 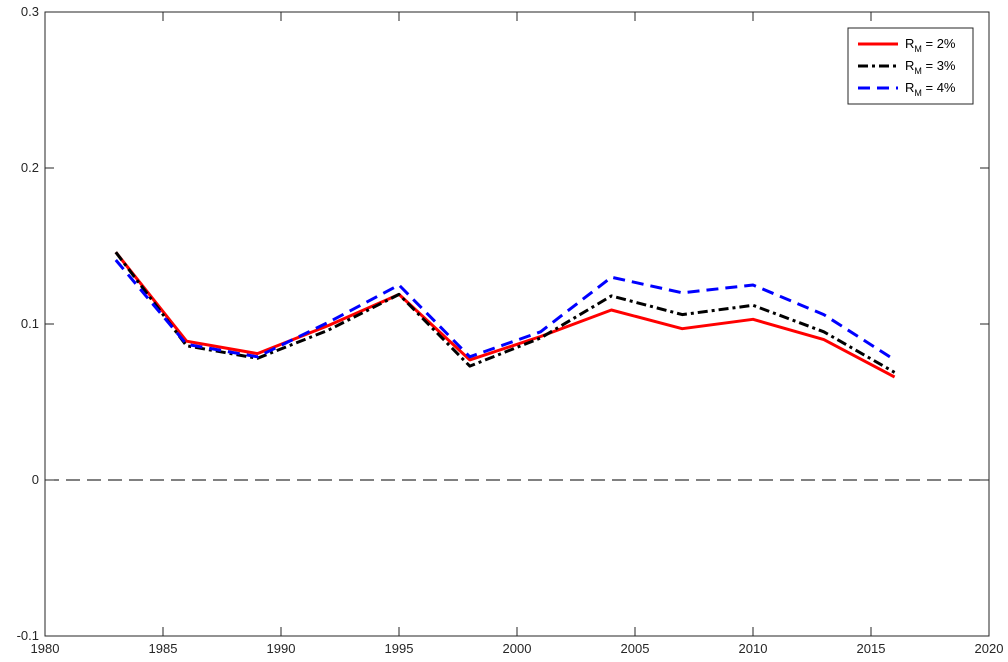 I want to click on y-tick-label: 0, so click(x=35, y=479).